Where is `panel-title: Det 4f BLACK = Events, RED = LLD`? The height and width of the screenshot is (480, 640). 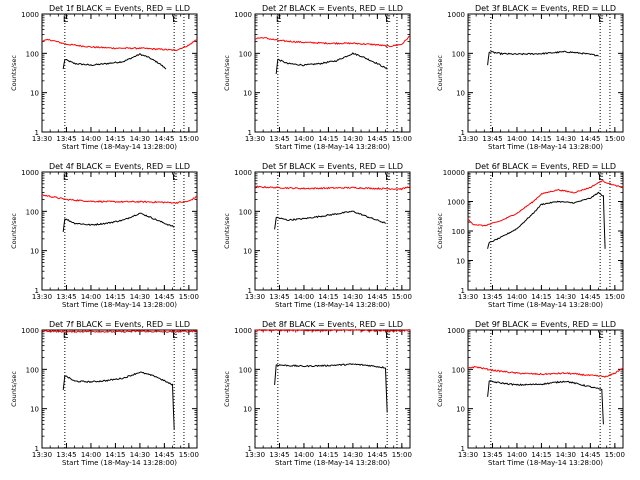
panel-title: Det 4f BLACK = Events, RED = LLD is located at coordinates (119, 166).